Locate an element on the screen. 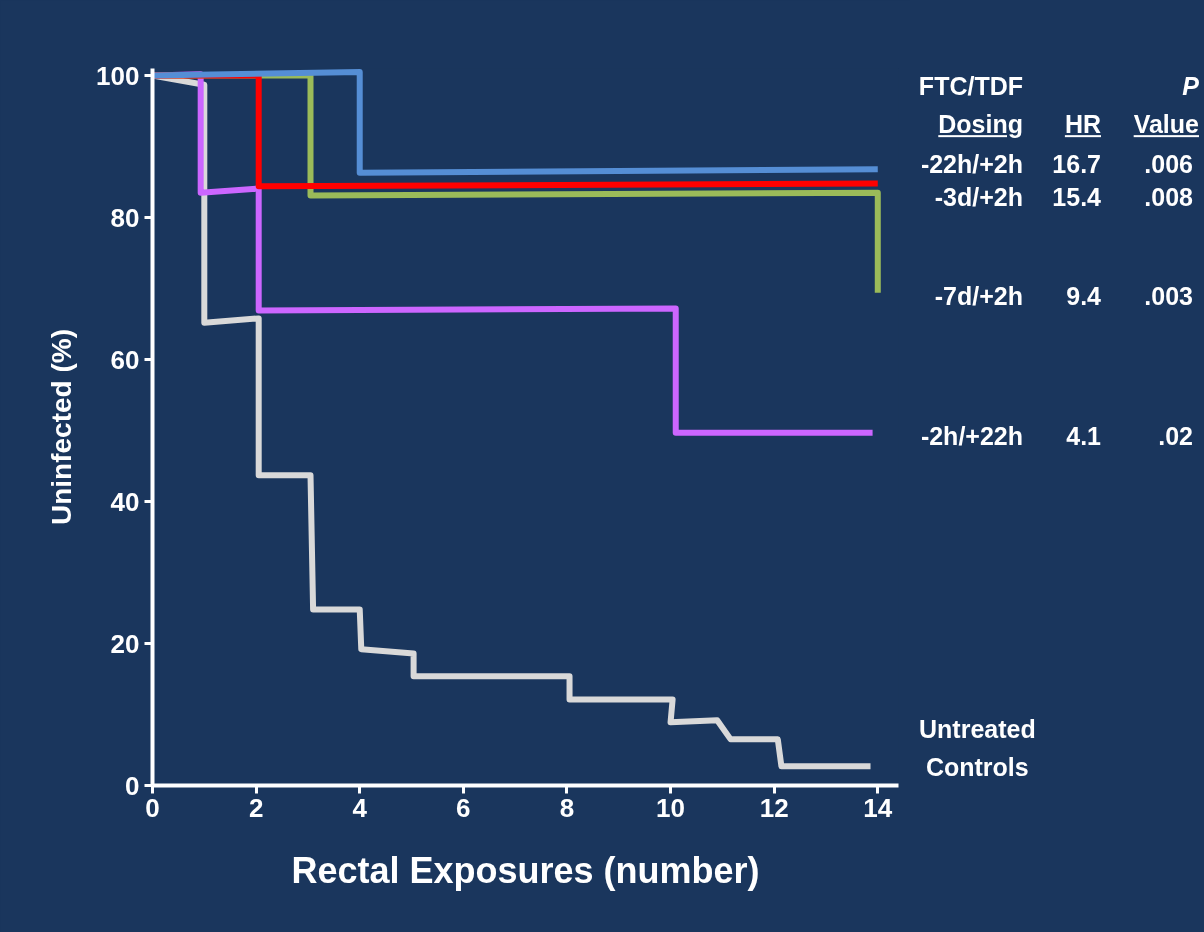 The image size is (1204, 932). text: .02 is located at coordinates (1175, 437).